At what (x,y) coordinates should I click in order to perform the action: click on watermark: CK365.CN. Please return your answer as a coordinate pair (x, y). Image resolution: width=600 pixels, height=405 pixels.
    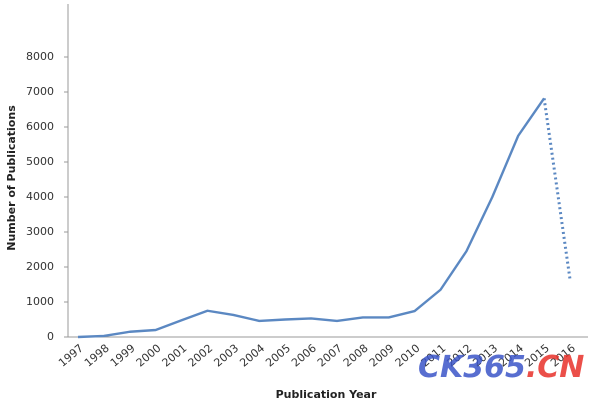
    Looking at the image, I should click on (501, 367).